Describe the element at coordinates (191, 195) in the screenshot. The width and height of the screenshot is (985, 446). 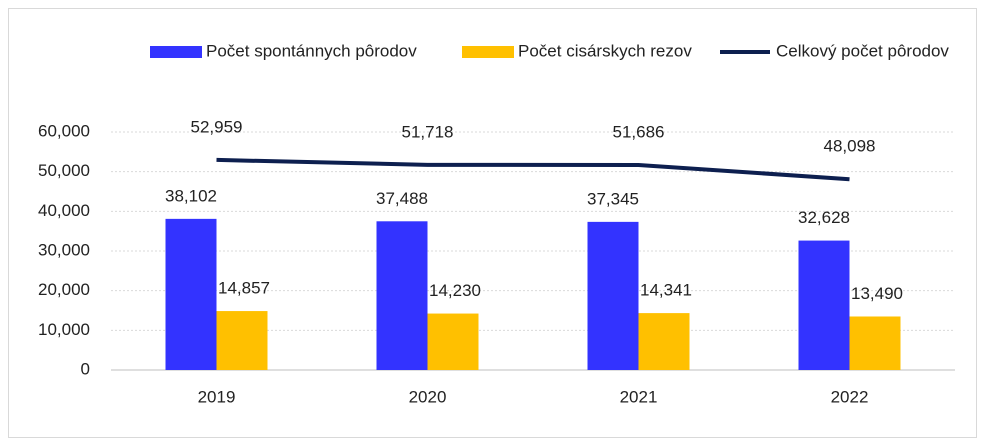
I see `data-label: 38,102` at that location.